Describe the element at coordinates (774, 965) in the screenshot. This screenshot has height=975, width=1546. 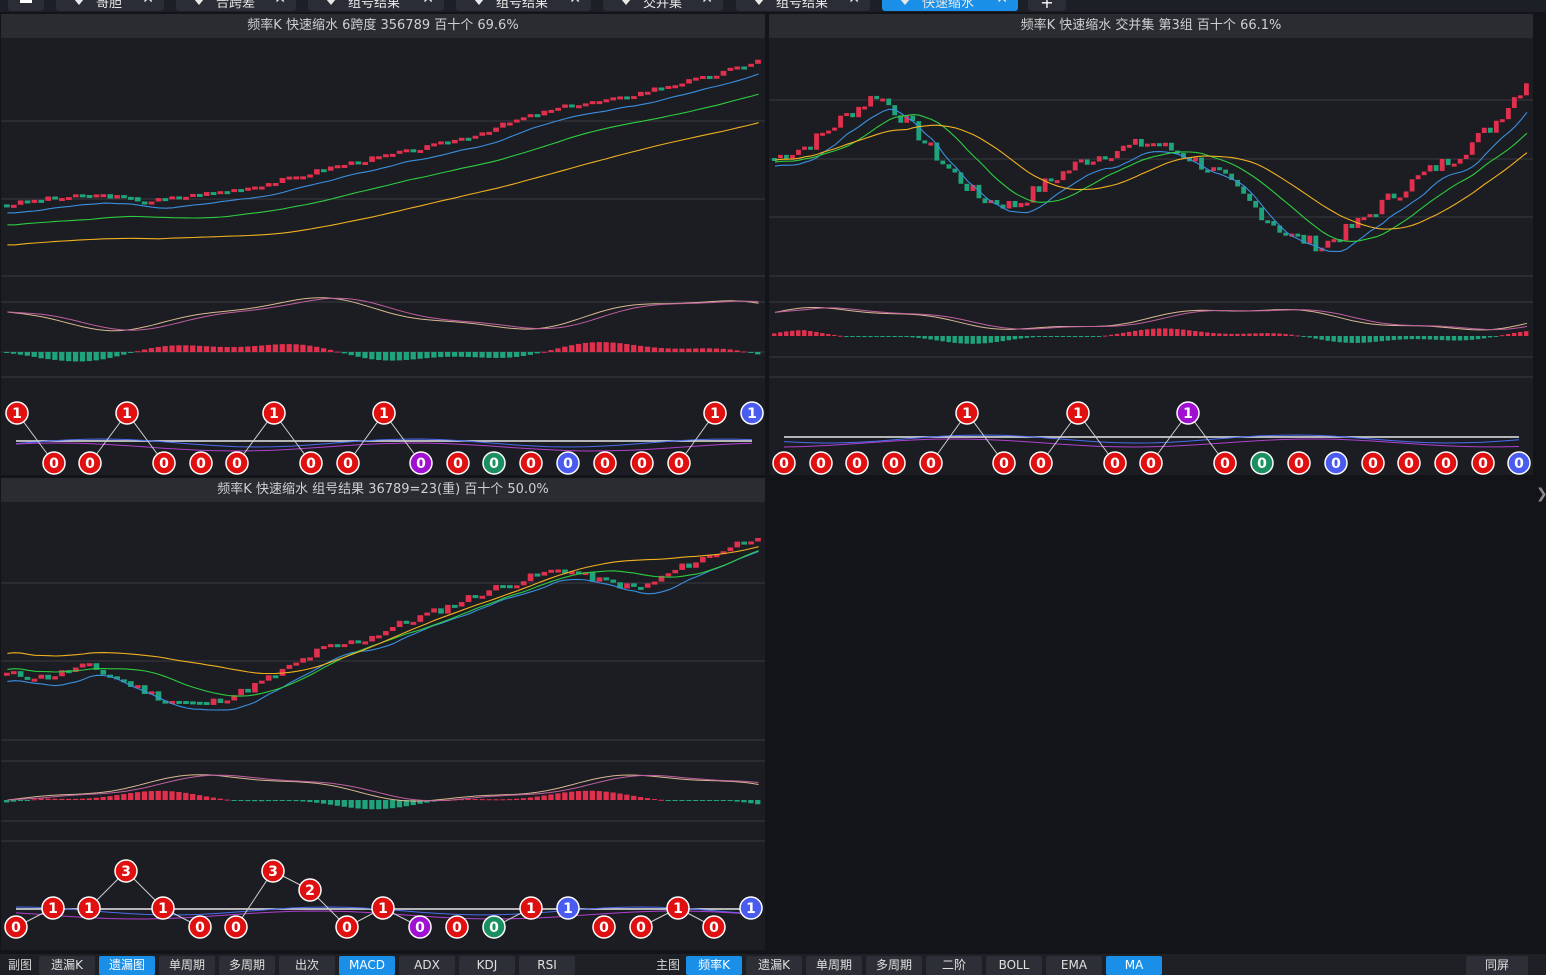
I see `main-btn-1: 遗漏K` at that location.